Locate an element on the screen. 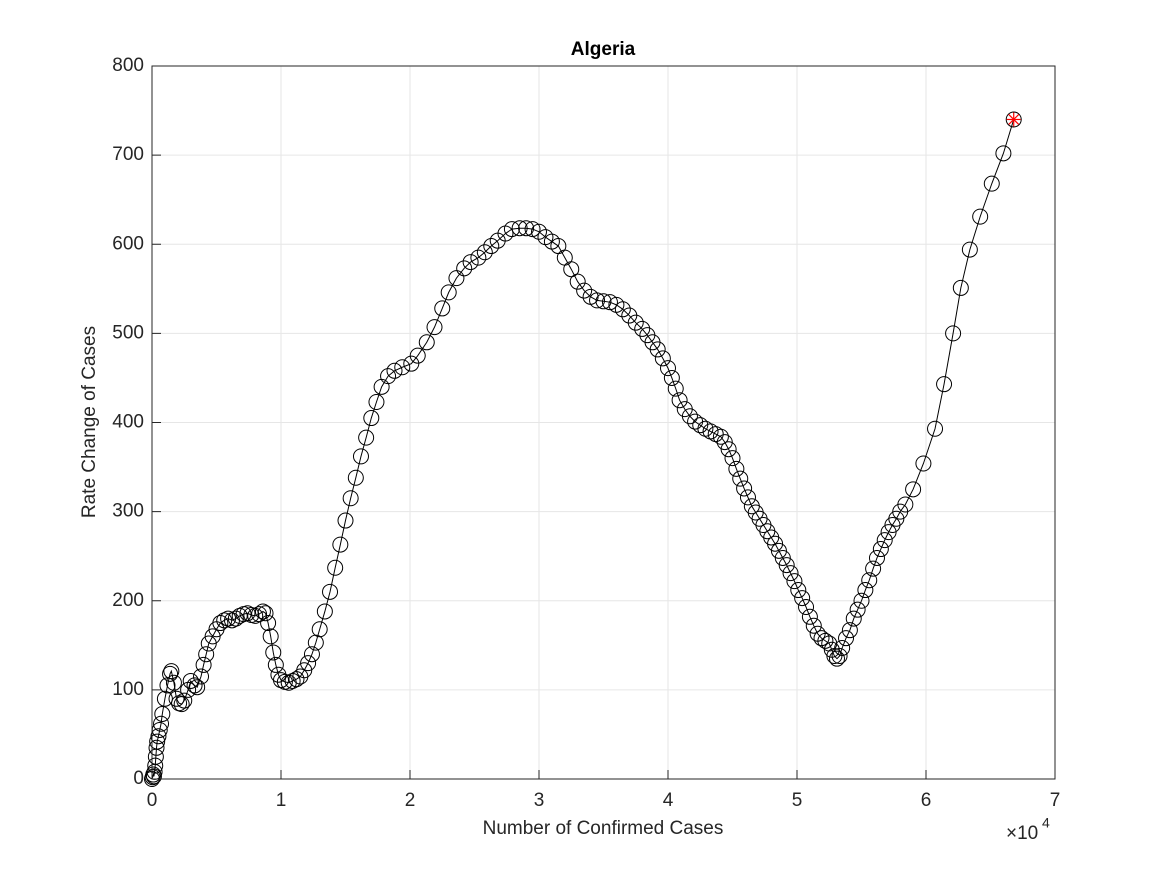  x-multiplier: ×10 is located at coordinates (1022, 833).